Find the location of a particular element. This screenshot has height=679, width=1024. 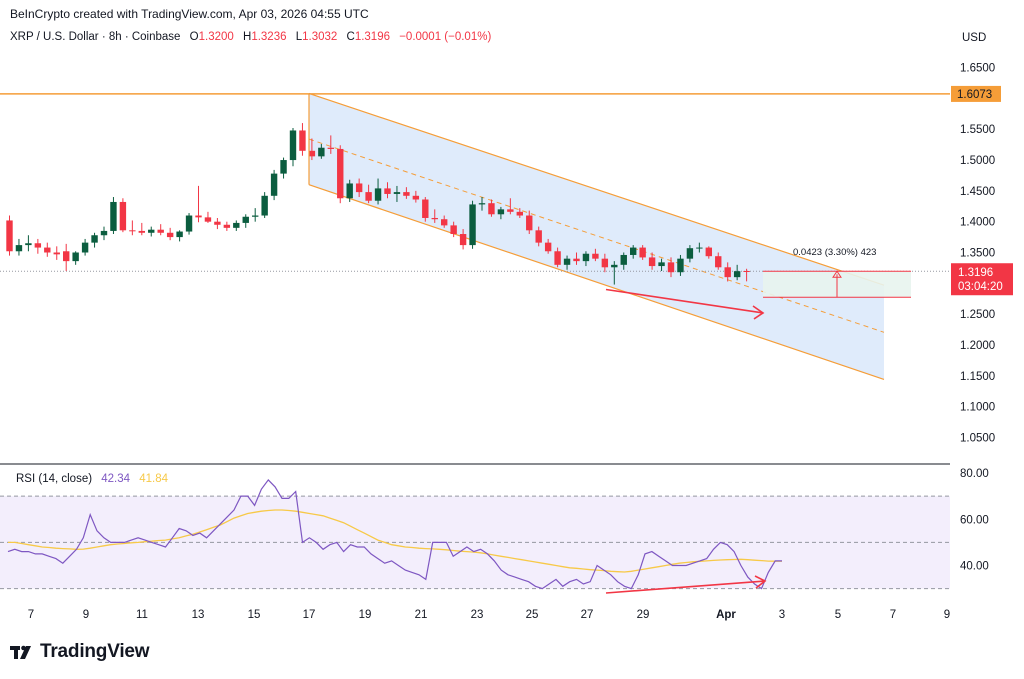

time-tick-label: 9 is located at coordinates (86, 615).